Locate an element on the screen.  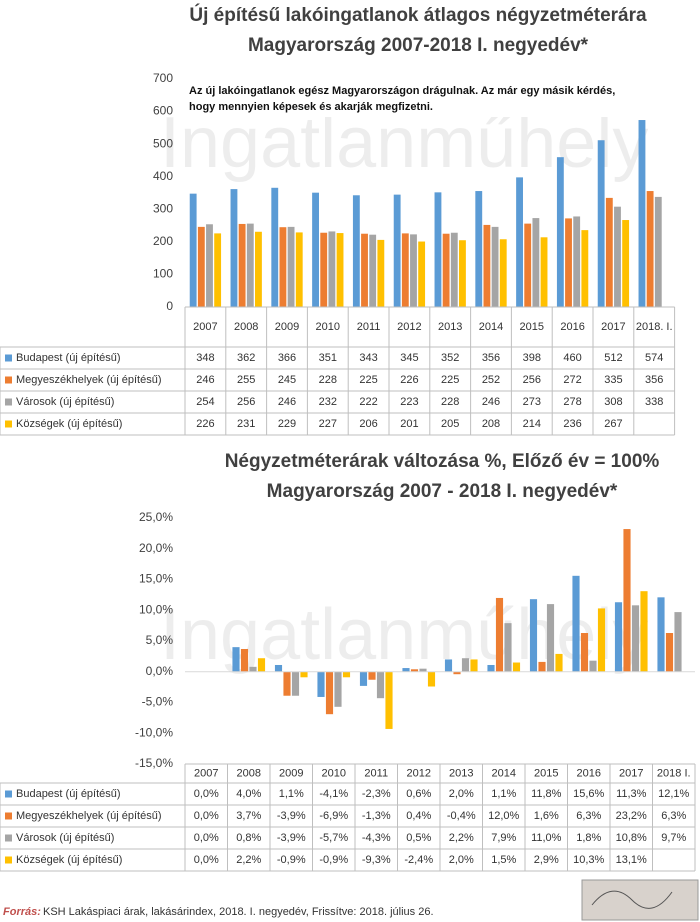
table-value: 13,1% is located at coordinates (631, 860).